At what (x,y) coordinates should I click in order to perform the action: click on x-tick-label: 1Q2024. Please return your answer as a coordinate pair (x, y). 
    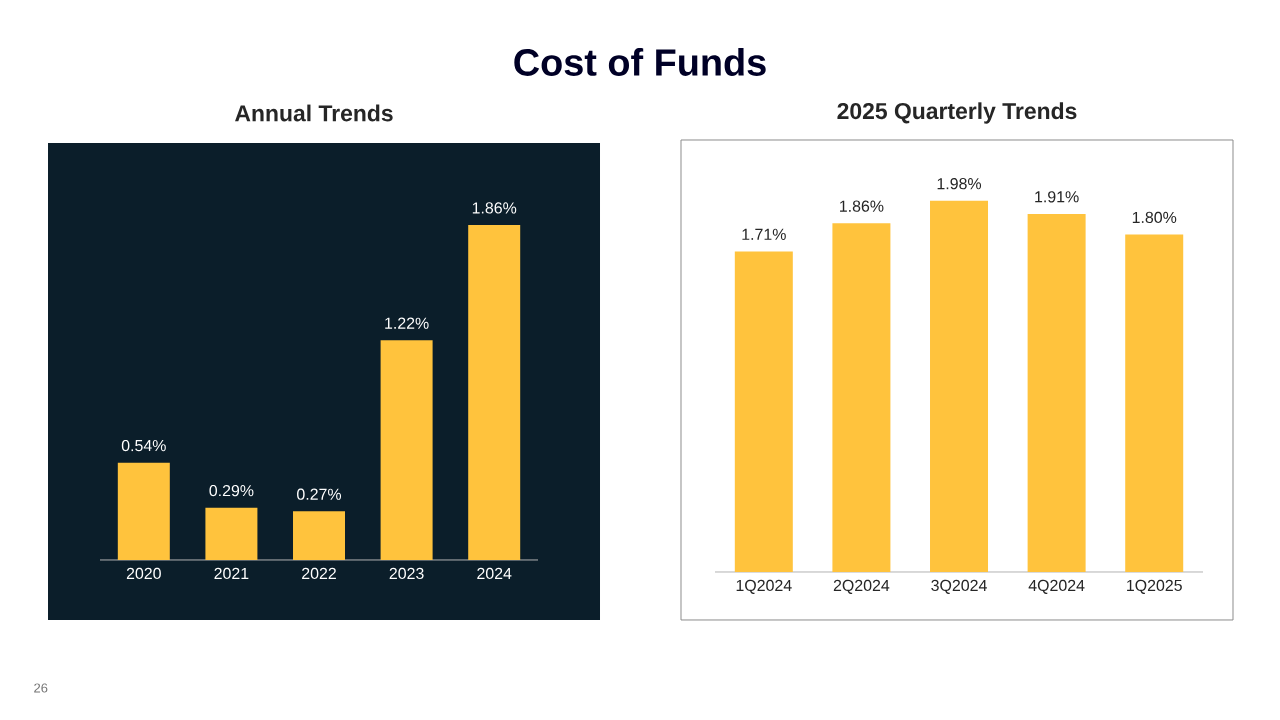
    Looking at the image, I should click on (764, 586).